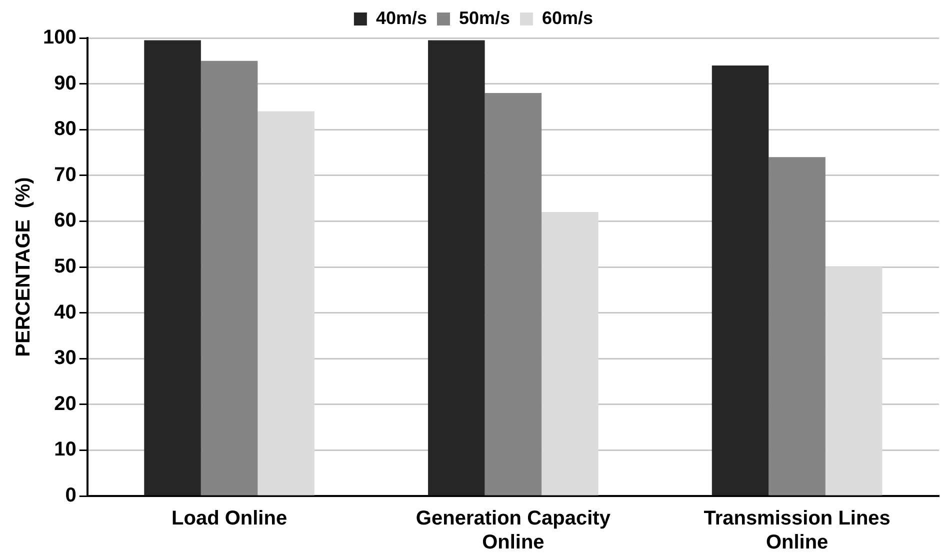 This screenshot has width=943, height=558. Describe the element at coordinates (65, 221) in the screenshot. I see `y-tick-label: 60` at that location.